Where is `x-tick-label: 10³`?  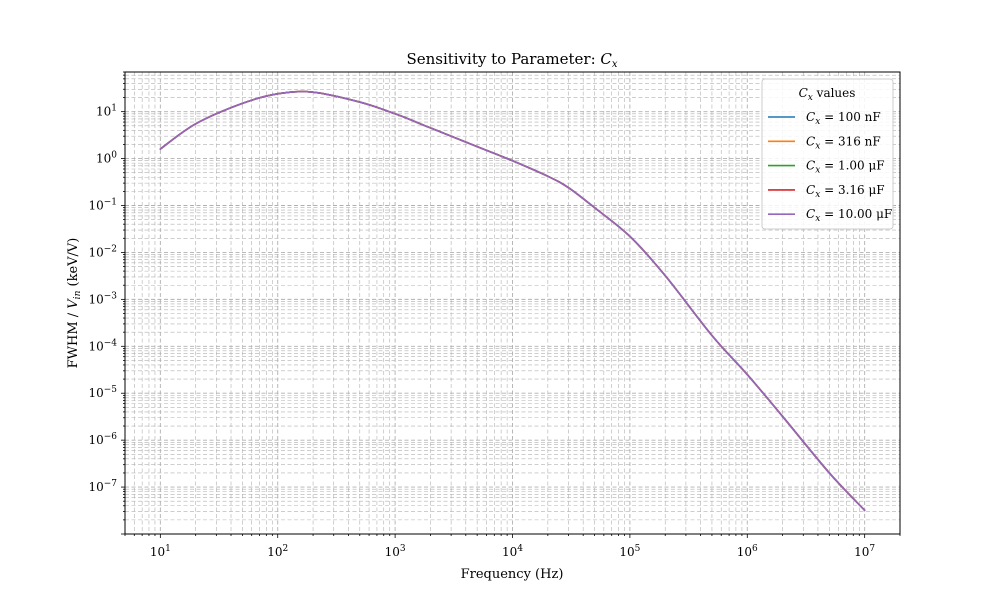
x-tick-label: 10³ is located at coordinates (395, 551).